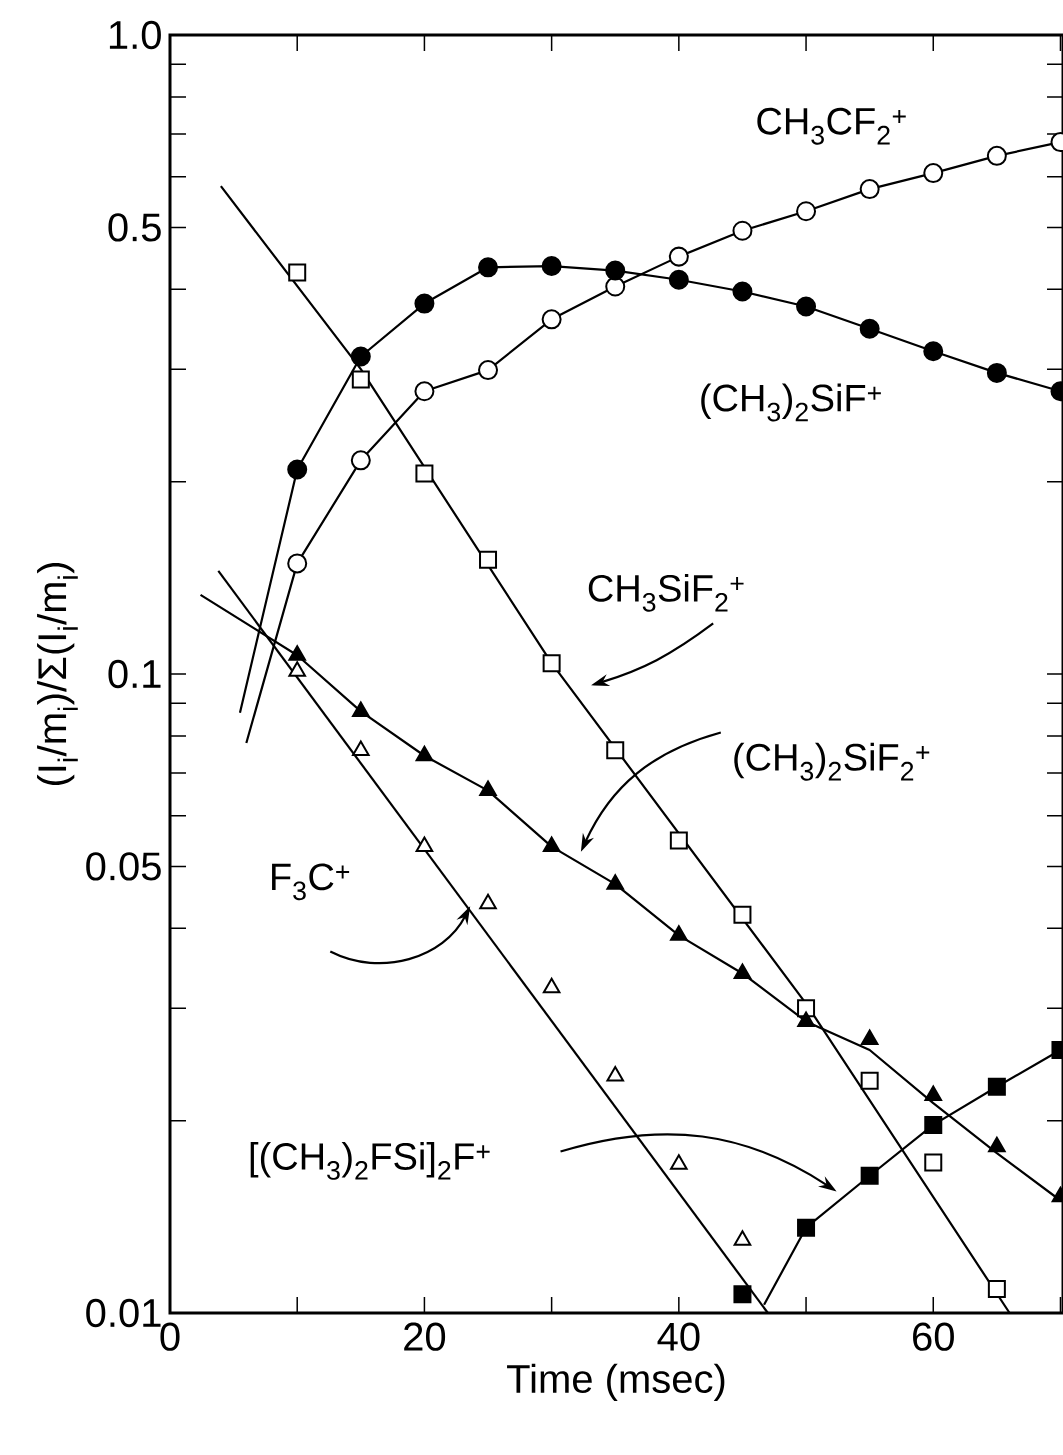 This screenshot has width=1063, height=1455. Describe the element at coordinates (616, 1382) in the screenshot. I see `x-axis-title: Time (msec)` at that location.